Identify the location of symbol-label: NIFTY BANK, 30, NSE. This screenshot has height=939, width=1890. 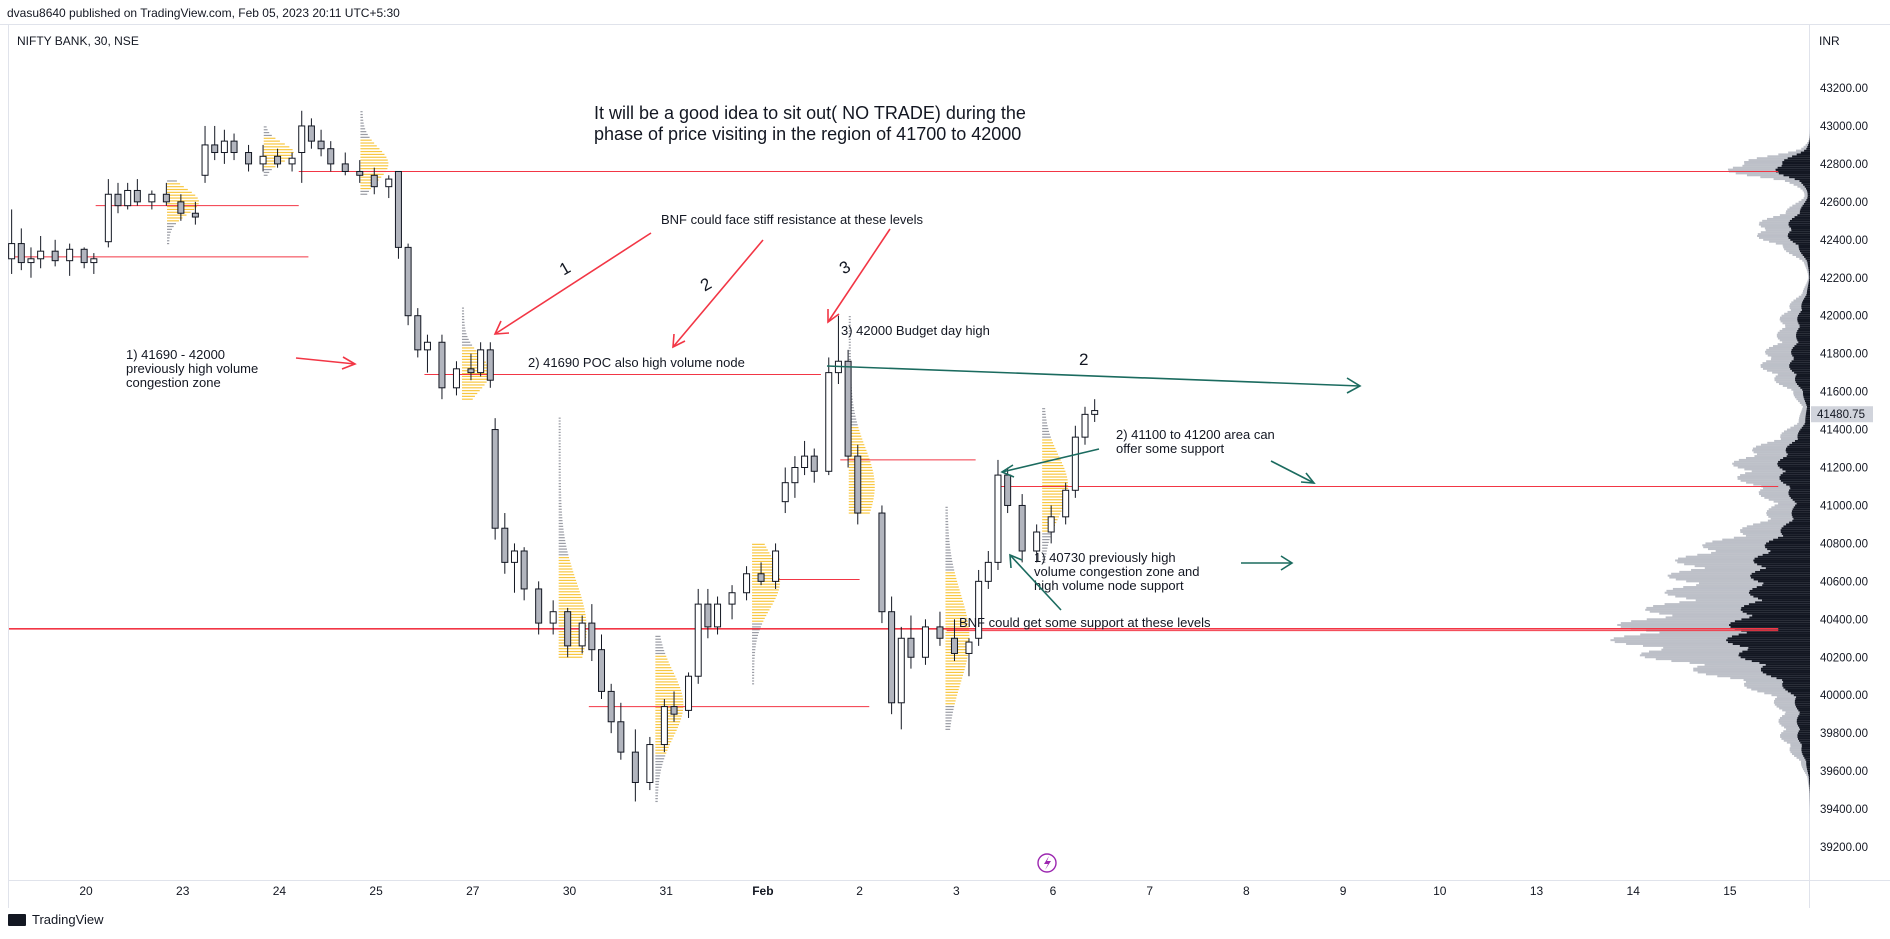
(78, 41).